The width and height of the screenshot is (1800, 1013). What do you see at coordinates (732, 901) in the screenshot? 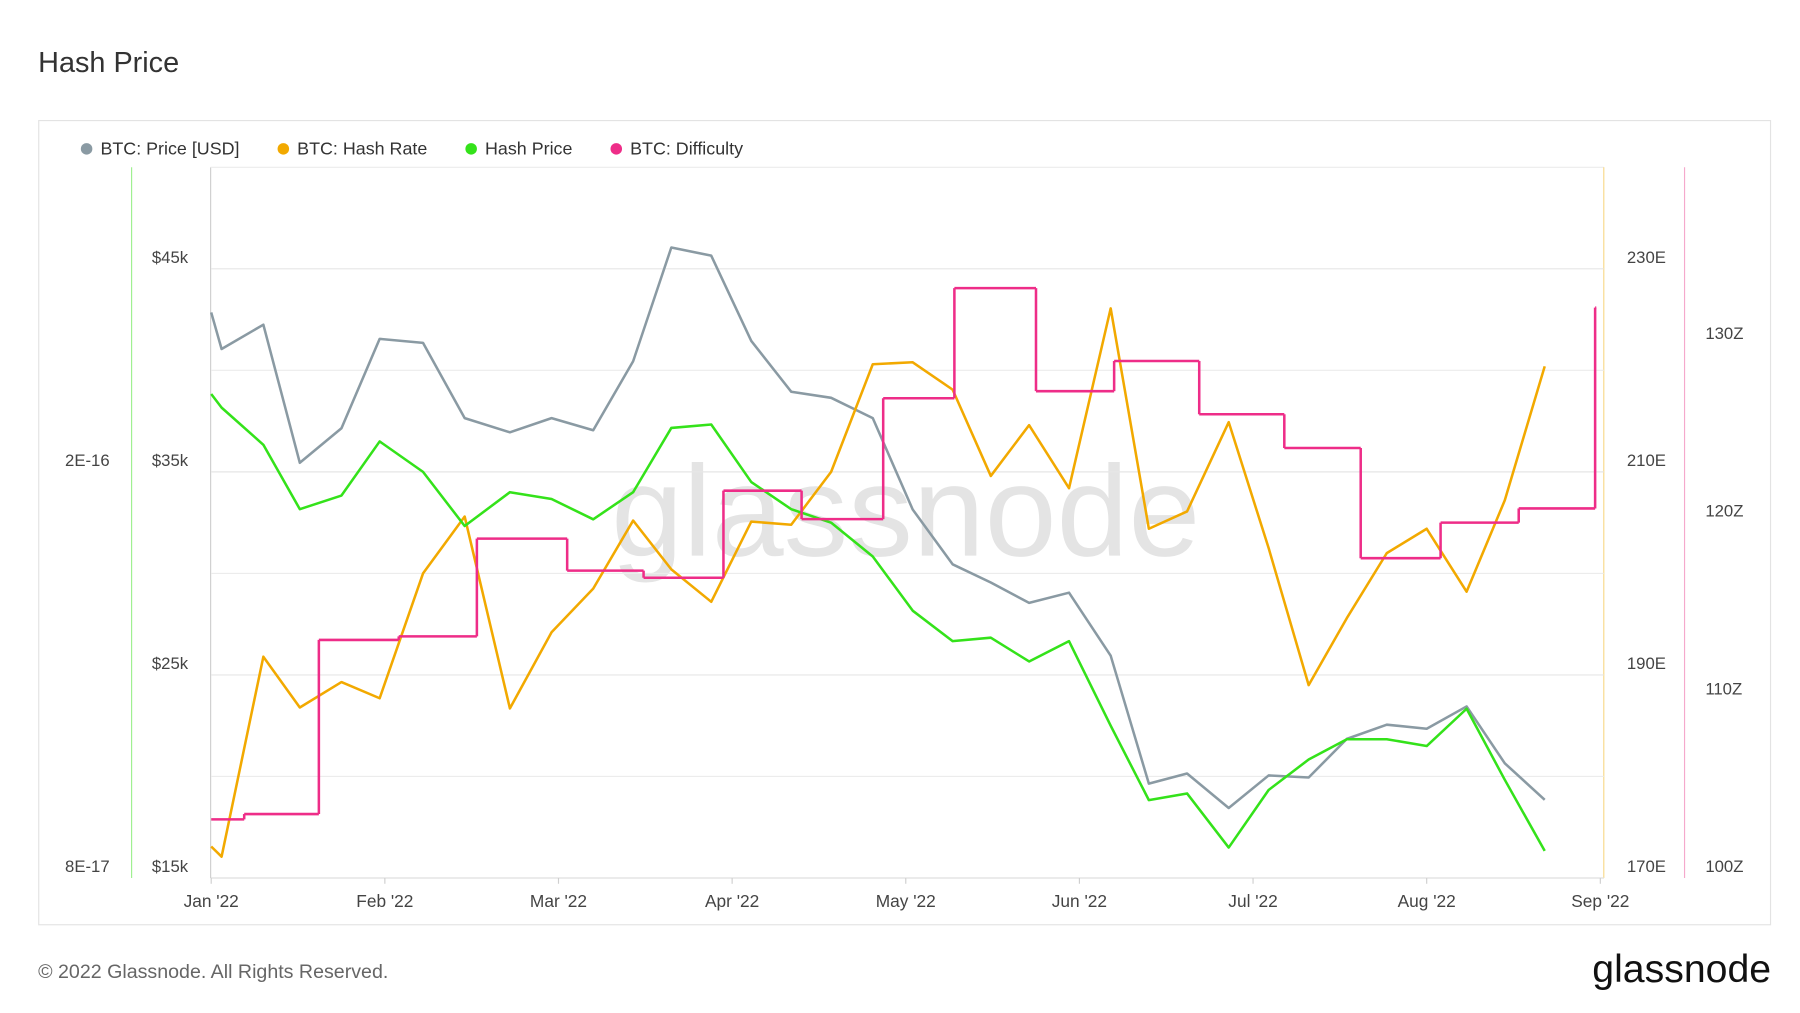
I see `x-tick-label: Apr '22` at bounding box center [732, 901].